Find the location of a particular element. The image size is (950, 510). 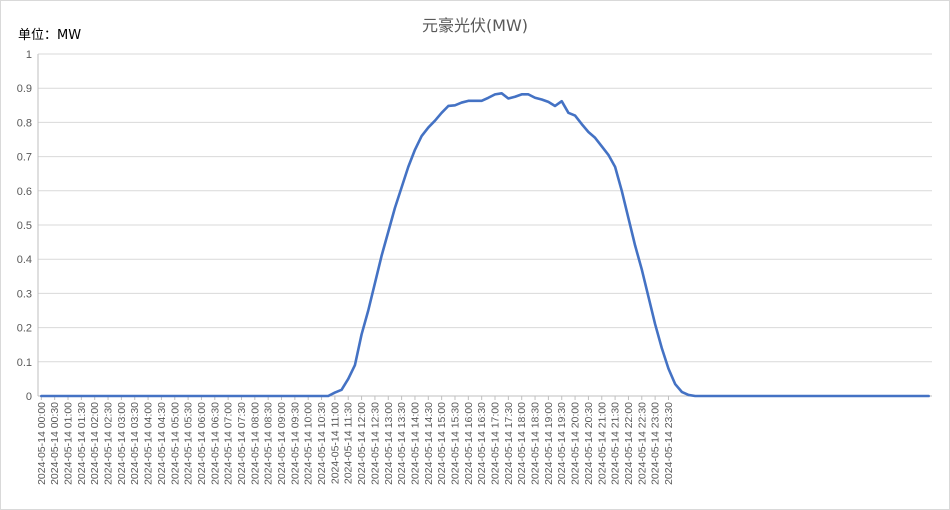

x-tick-label: 2024-05-14 06:30 is located at coordinates (215, 443).